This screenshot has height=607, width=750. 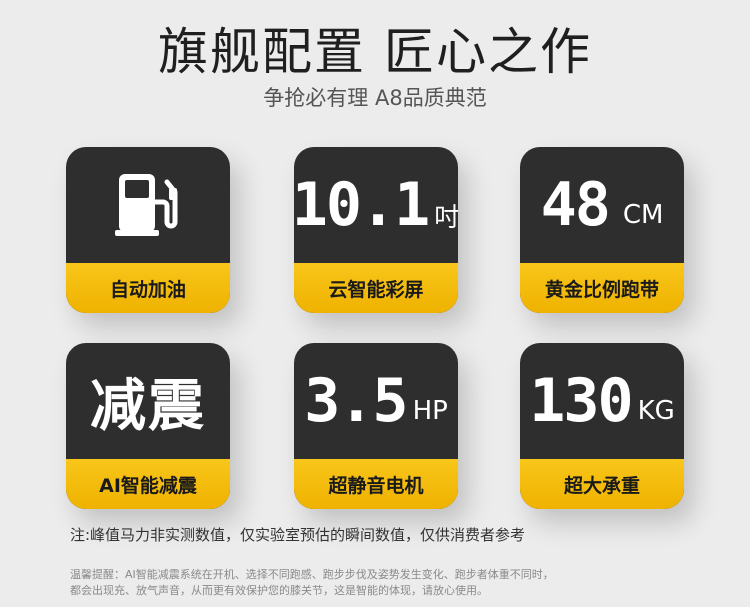 I want to click on fuel-pump-icon, so click(x=146, y=205).